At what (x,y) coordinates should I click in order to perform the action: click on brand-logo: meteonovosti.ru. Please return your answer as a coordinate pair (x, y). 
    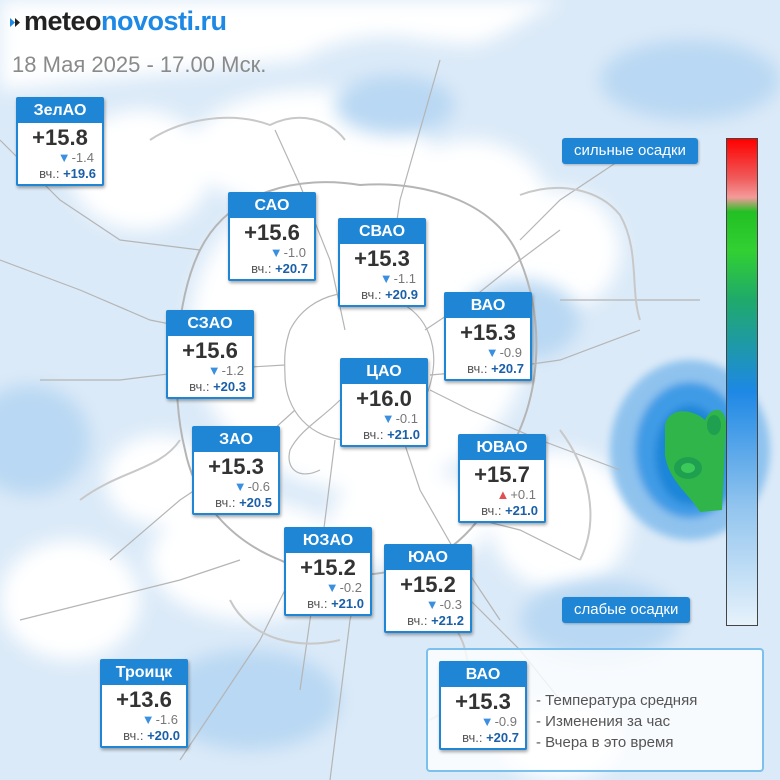
    Looking at the image, I should click on (118, 21).